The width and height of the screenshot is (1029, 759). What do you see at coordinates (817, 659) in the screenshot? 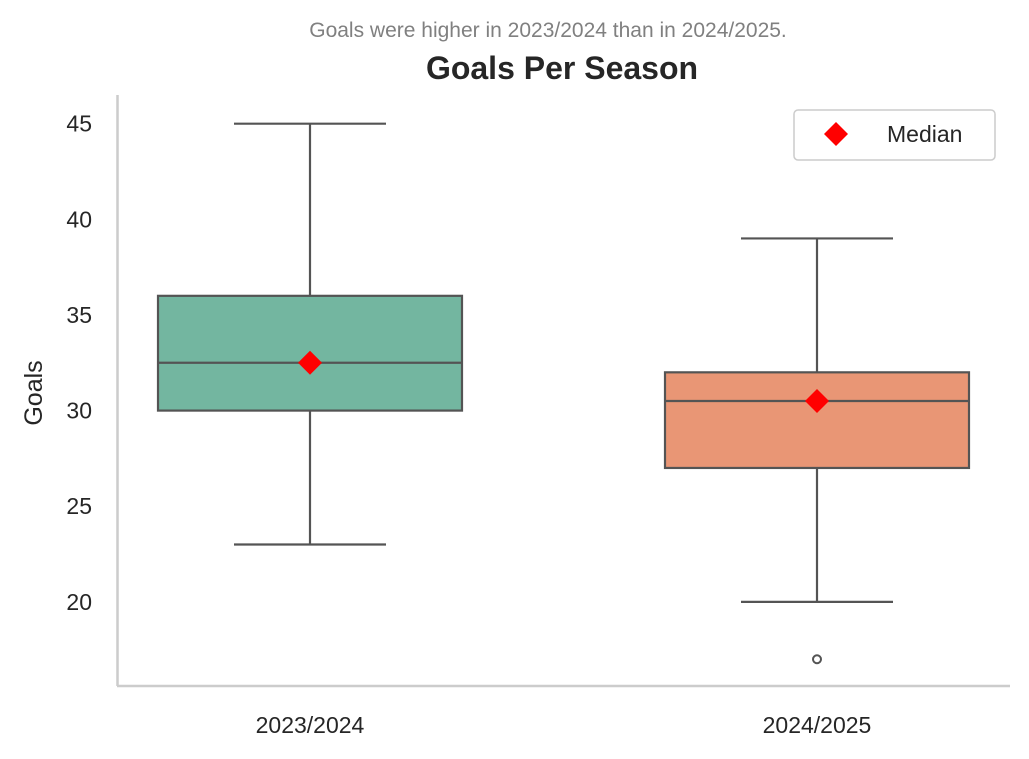
I see `outlier-point` at bounding box center [817, 659].